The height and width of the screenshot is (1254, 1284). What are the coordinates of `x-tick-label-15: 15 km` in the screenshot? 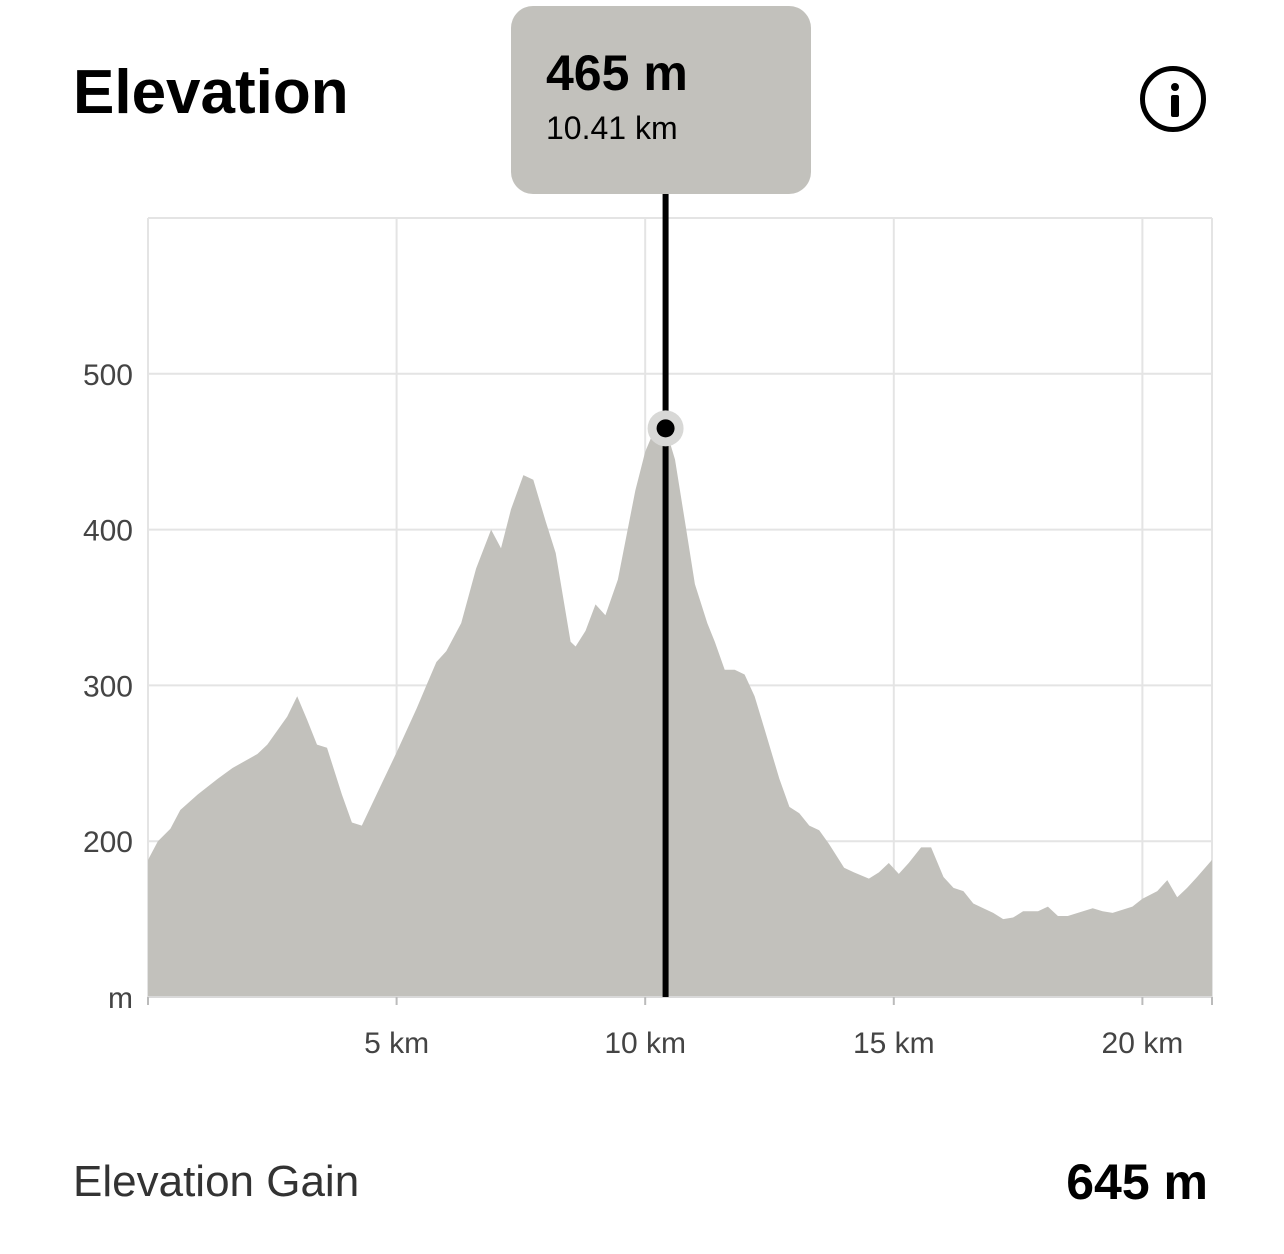 It's located at (894, 1043).